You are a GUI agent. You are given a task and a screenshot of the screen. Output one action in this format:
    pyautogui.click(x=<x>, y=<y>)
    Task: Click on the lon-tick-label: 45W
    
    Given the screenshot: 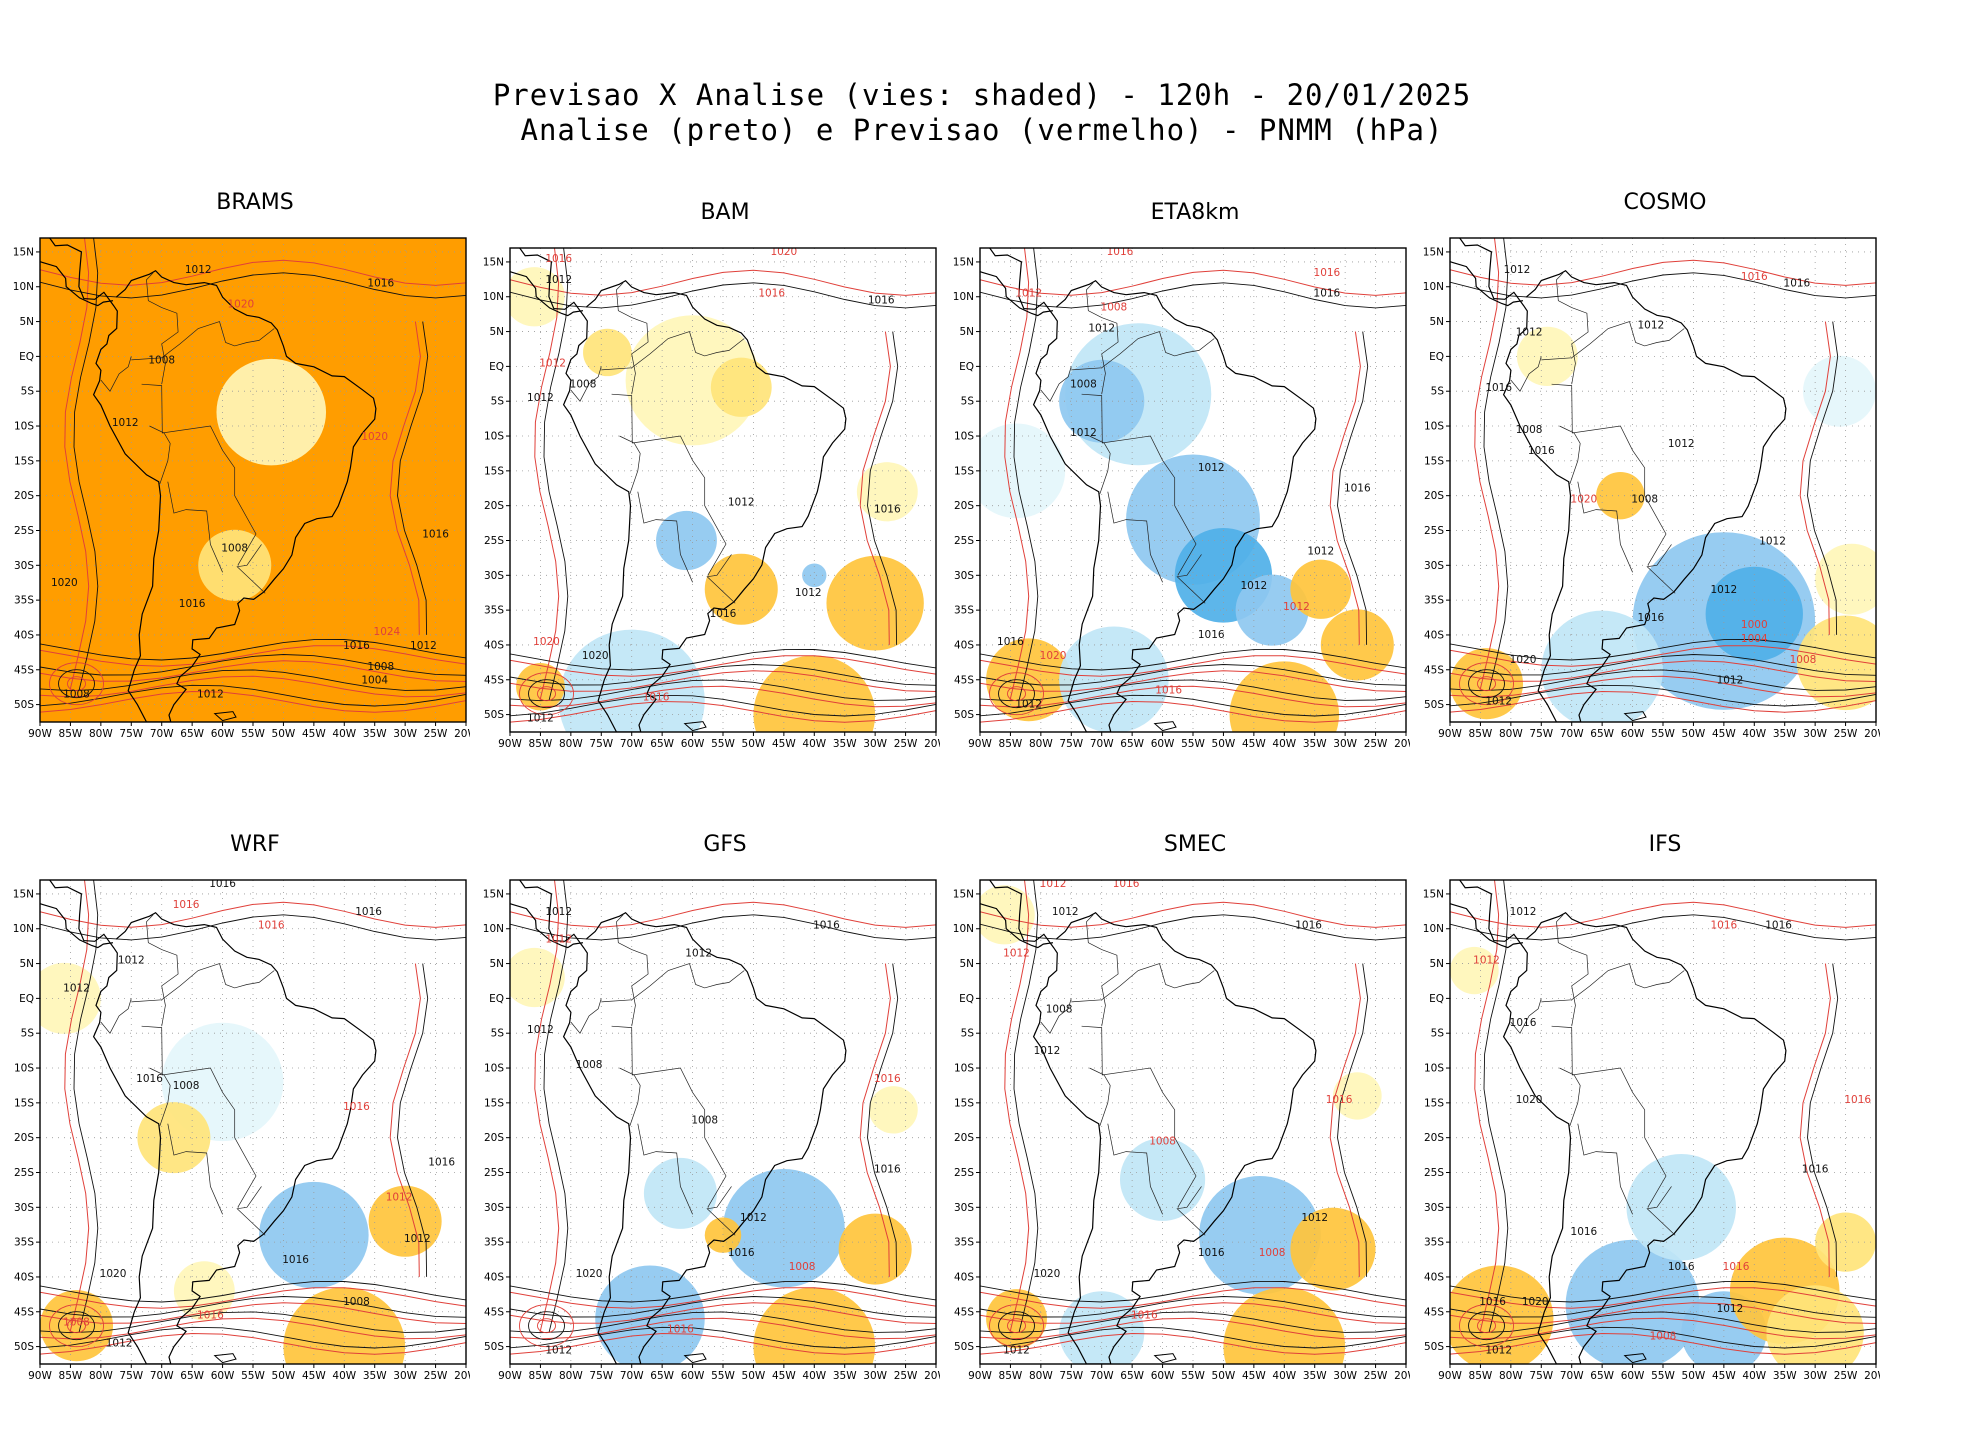 What is the action you would take?
    pyautogui.click(x=314, y=1376)
    